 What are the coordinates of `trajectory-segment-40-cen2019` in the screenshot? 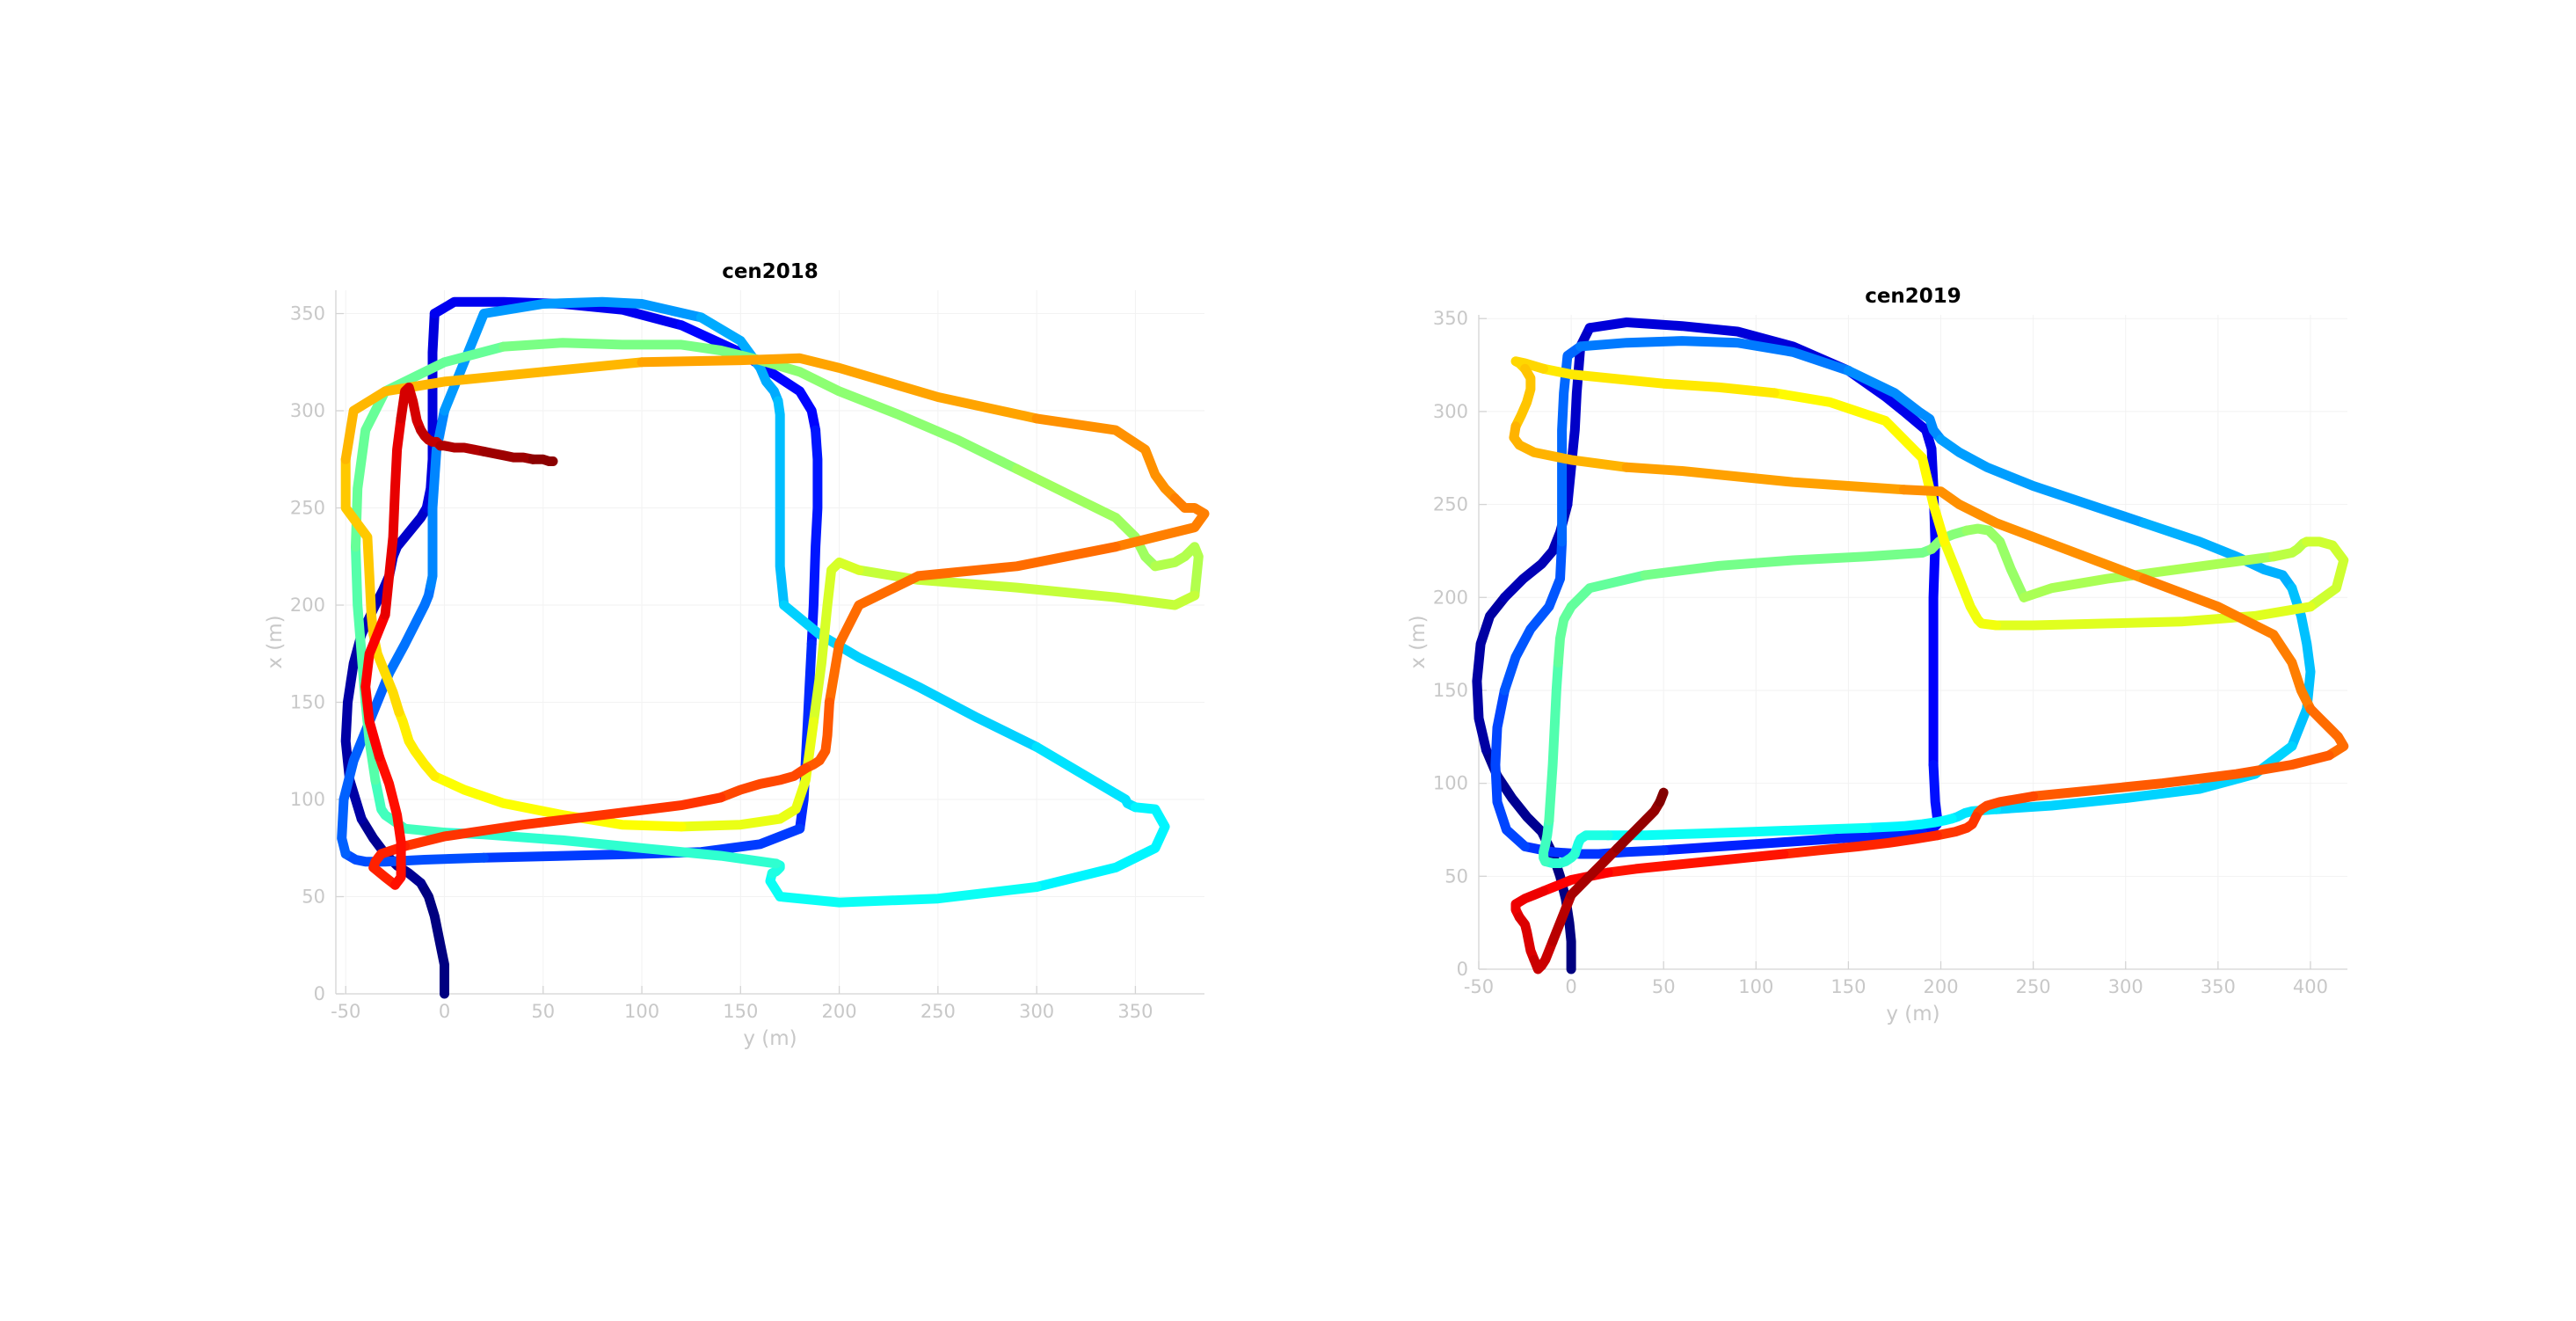 It's located at (1570, 446).